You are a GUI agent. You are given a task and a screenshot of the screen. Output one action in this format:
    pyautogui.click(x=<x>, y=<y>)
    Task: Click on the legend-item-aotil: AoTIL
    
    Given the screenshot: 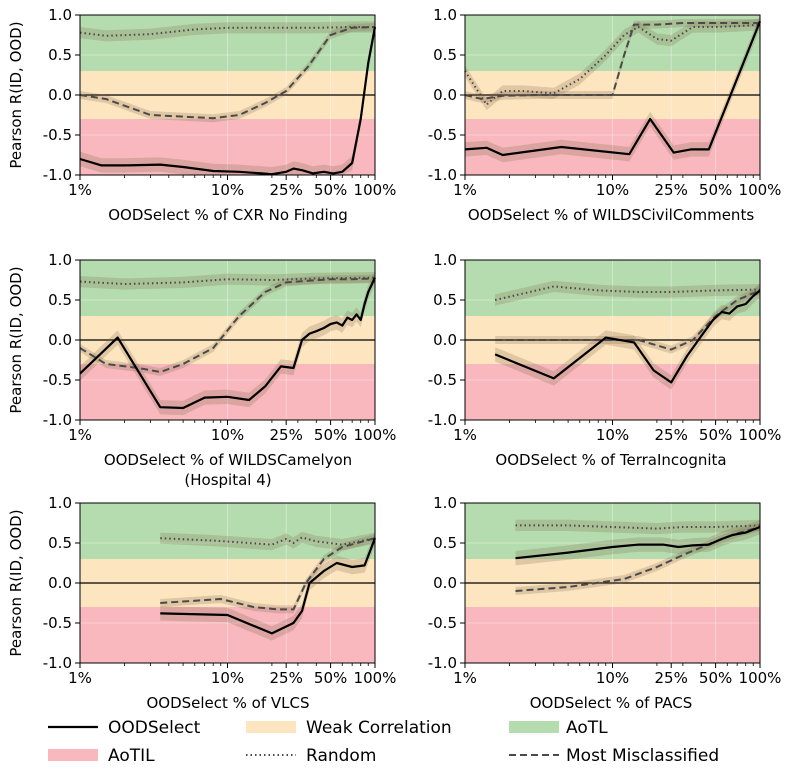 What is the action you would take?
    pyautogui.click(x=101, y=756)
    